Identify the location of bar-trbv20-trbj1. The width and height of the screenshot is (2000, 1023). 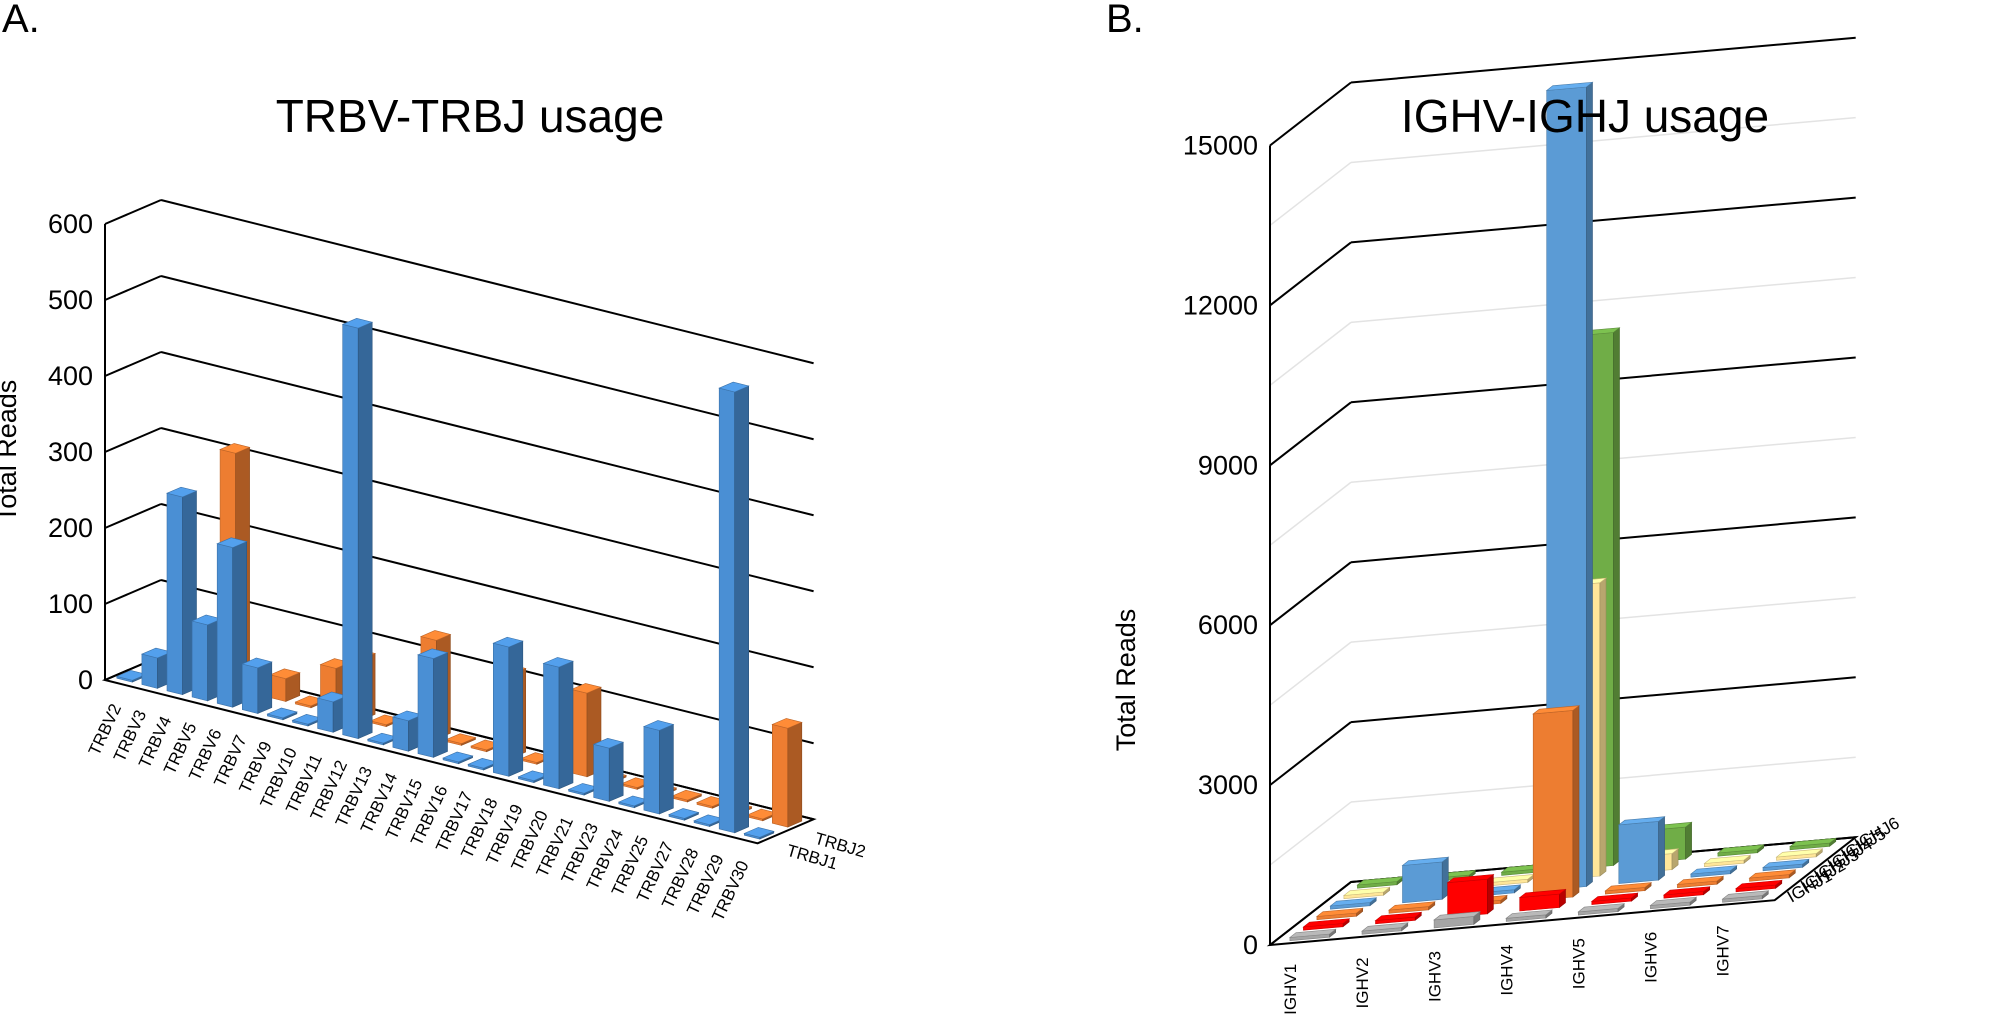
(558, 723).